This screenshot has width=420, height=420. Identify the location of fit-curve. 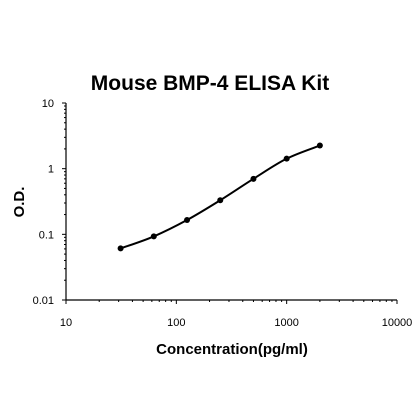
(220, 197).